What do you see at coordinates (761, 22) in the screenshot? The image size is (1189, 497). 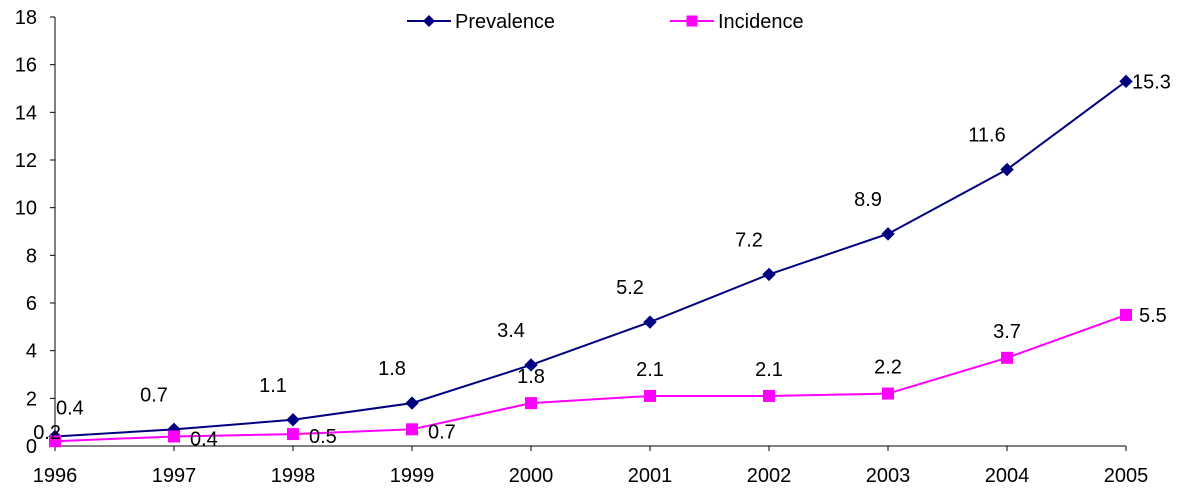 I see `legend-label-incidence: Incidence` at bounding box center [761, 22].